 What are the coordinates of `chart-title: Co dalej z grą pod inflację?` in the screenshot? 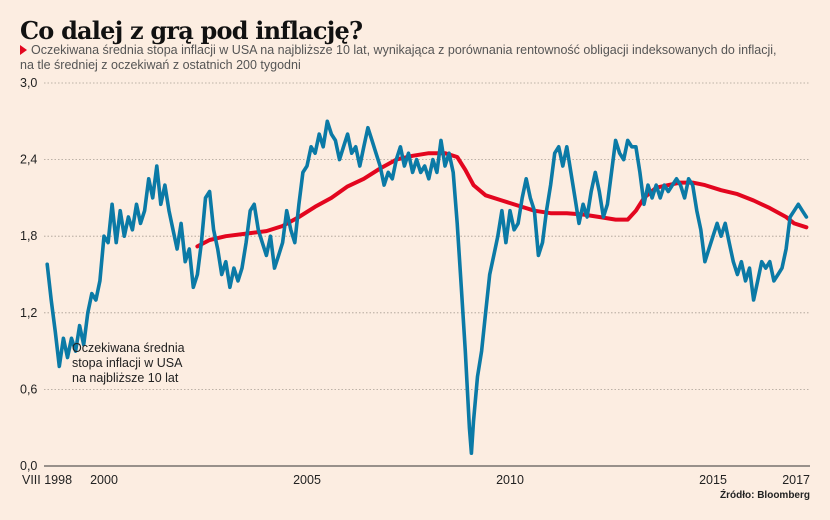 It's located at (191, 30).